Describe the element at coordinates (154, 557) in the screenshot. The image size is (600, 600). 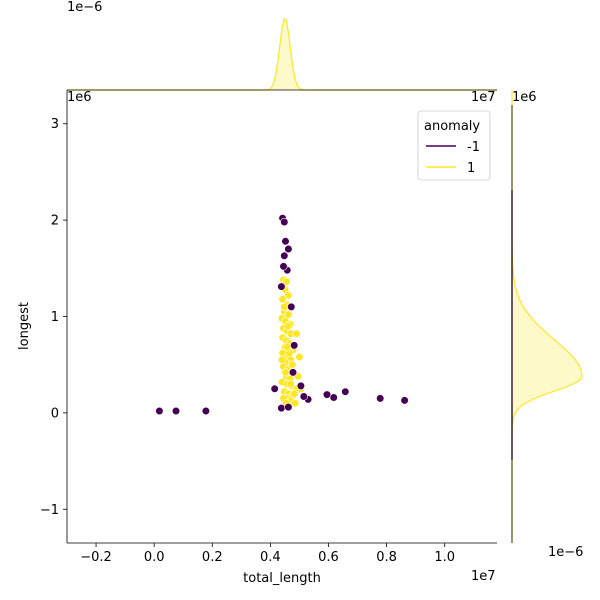
I see `x-tick-label: 0.0` at that location.